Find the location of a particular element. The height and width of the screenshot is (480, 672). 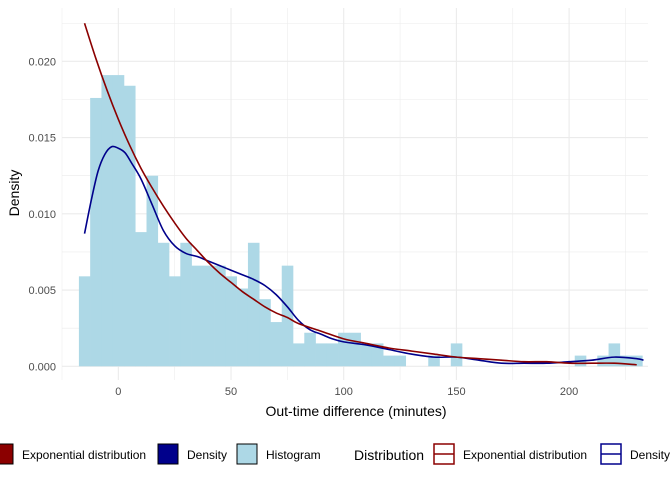

legend-key-histogram-fill is located at coordinates (247, 454).